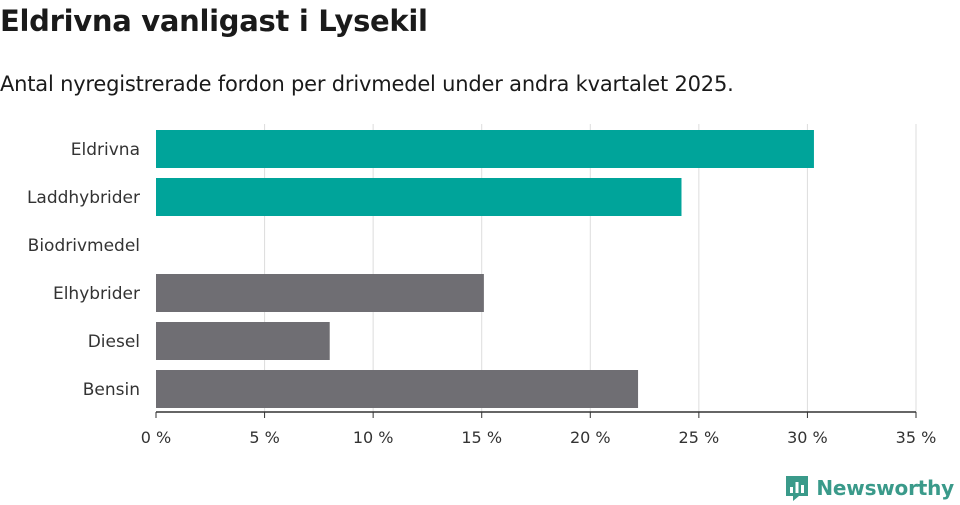  Describe the element at coordinates (264, 437) in the screenshot. I see `x-tick-label: 5 %` at that location.